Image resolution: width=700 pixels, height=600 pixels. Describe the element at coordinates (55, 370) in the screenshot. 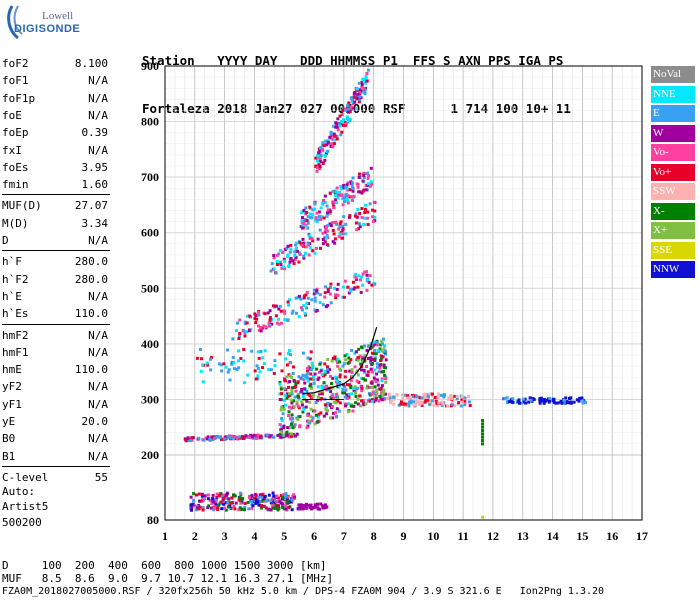

I see `param-row-17: hmE 110.0` at that location.